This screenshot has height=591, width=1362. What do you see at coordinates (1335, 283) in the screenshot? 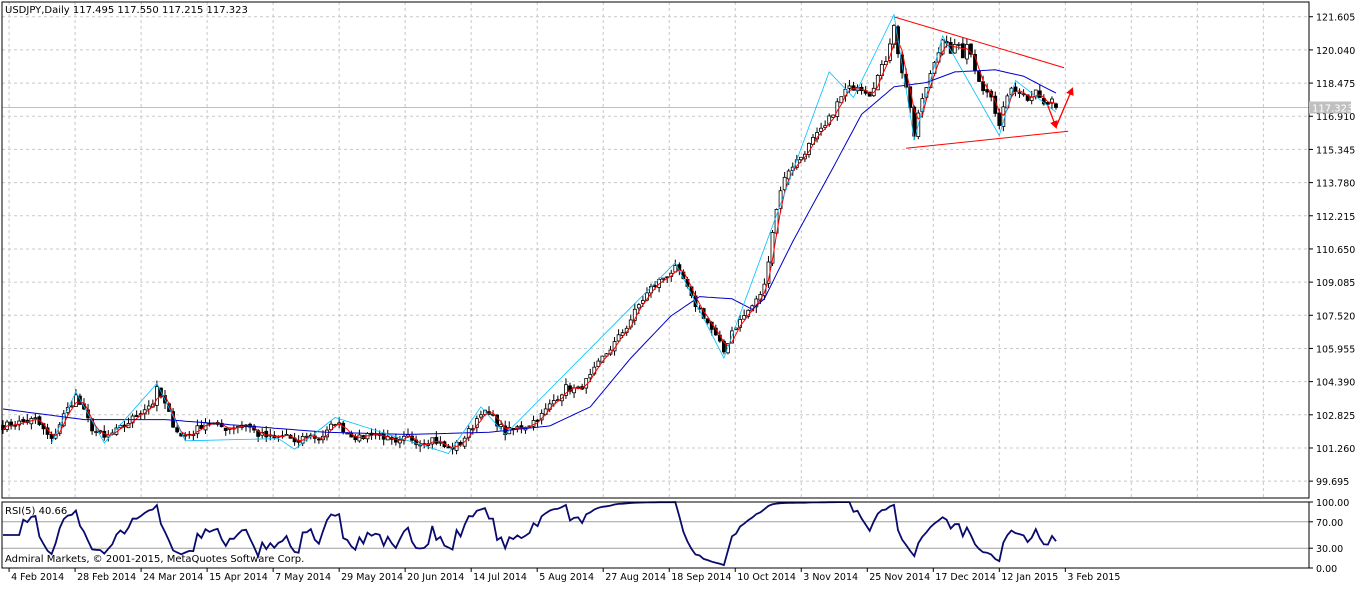
I see `price-tick-label: 109.085` at bounding box center [1335, 283].